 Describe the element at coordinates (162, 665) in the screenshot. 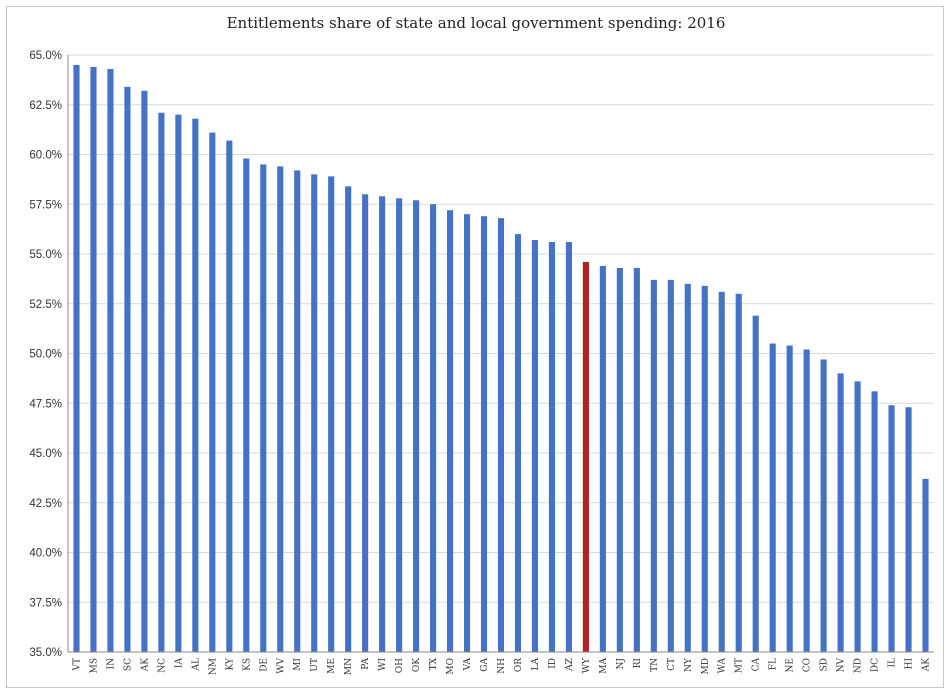

I see `x-tick-label: NC` at that location.